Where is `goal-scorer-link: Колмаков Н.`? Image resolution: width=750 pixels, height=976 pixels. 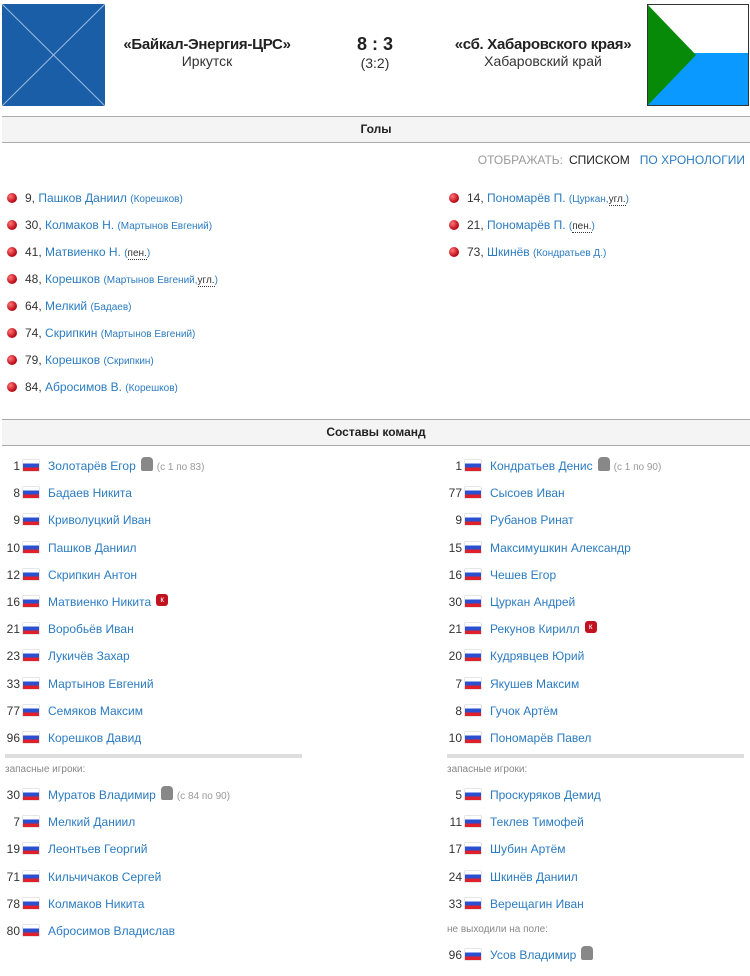
goal-scorer-link: Колмаков Н. is located at coordinates (80, 225).